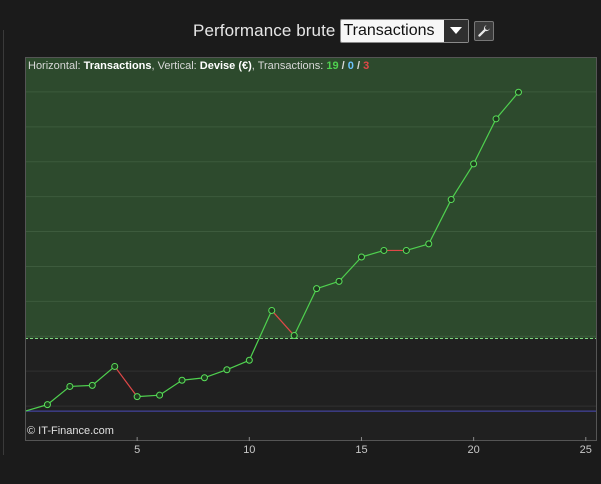 This screenshot has height=484, width=601. I want to click on copyright-credit: © IT-Finance.com, so click(70, 431).